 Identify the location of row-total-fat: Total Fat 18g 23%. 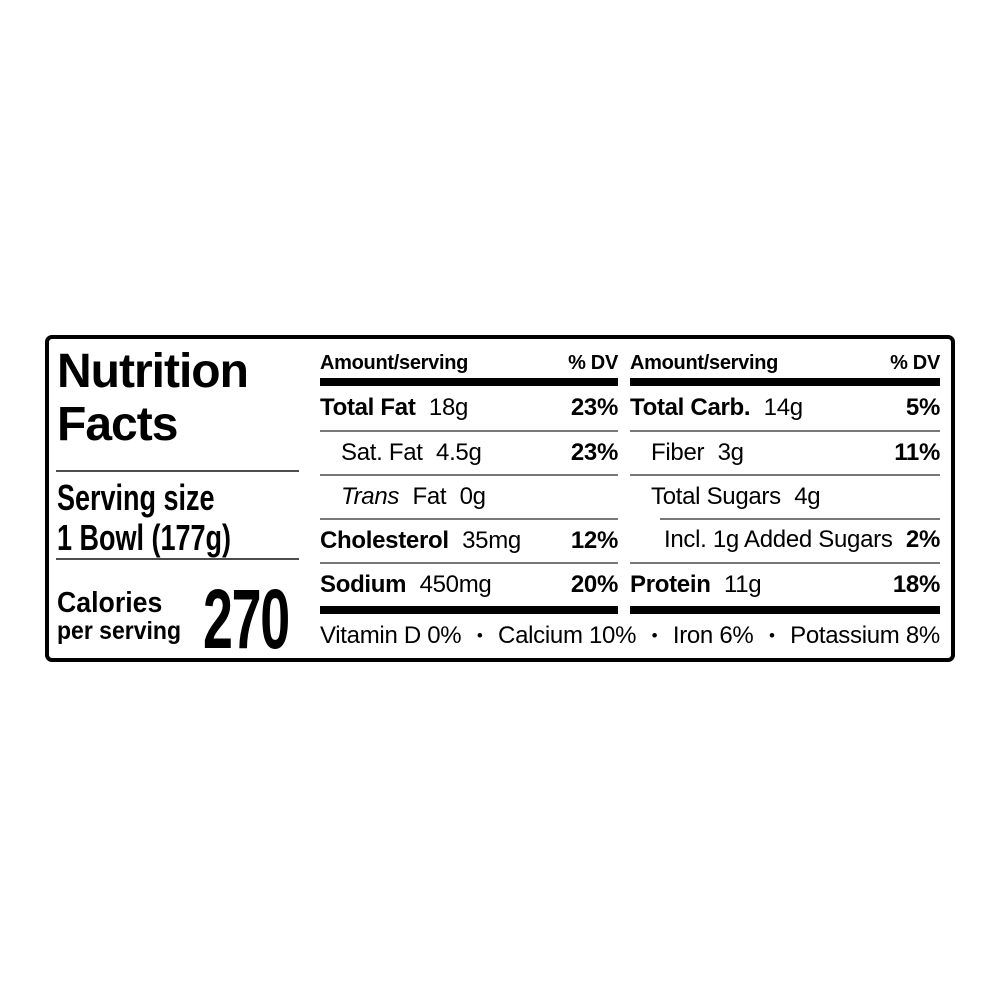
(469, 408).